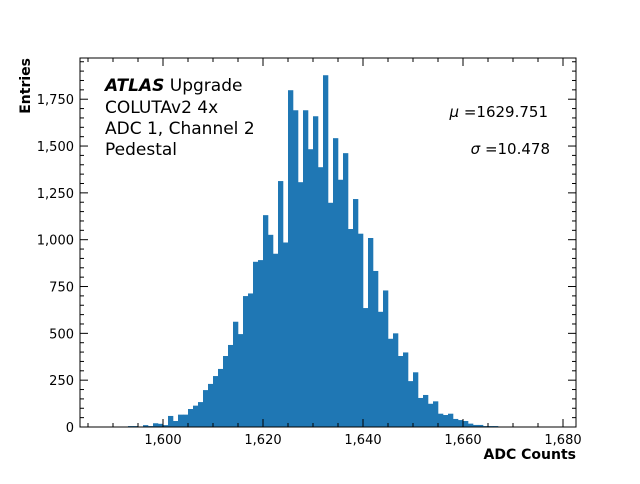 The height and width of the screenshot is (484, 640). I want to click on x-tick-label: 1,660, so click(462, 440).